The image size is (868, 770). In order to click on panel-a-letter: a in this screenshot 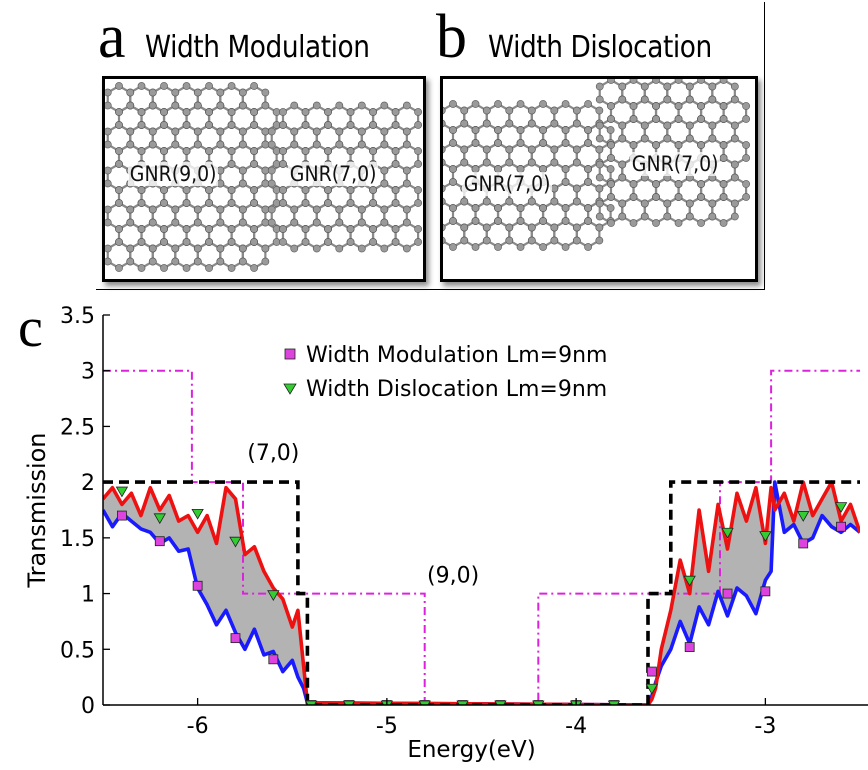, I will do `click(112, 37)`.